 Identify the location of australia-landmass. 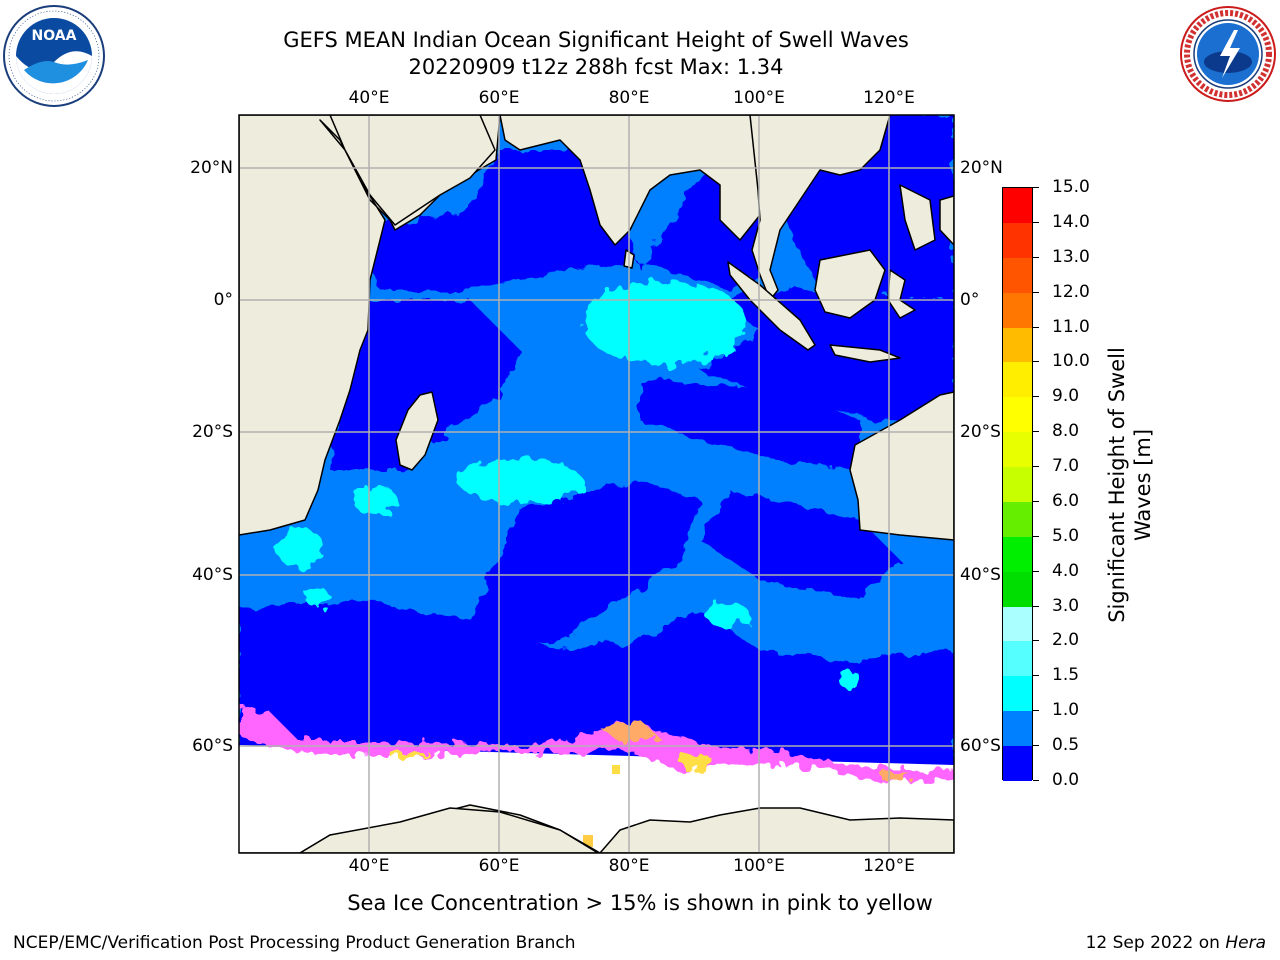
(901, 466).